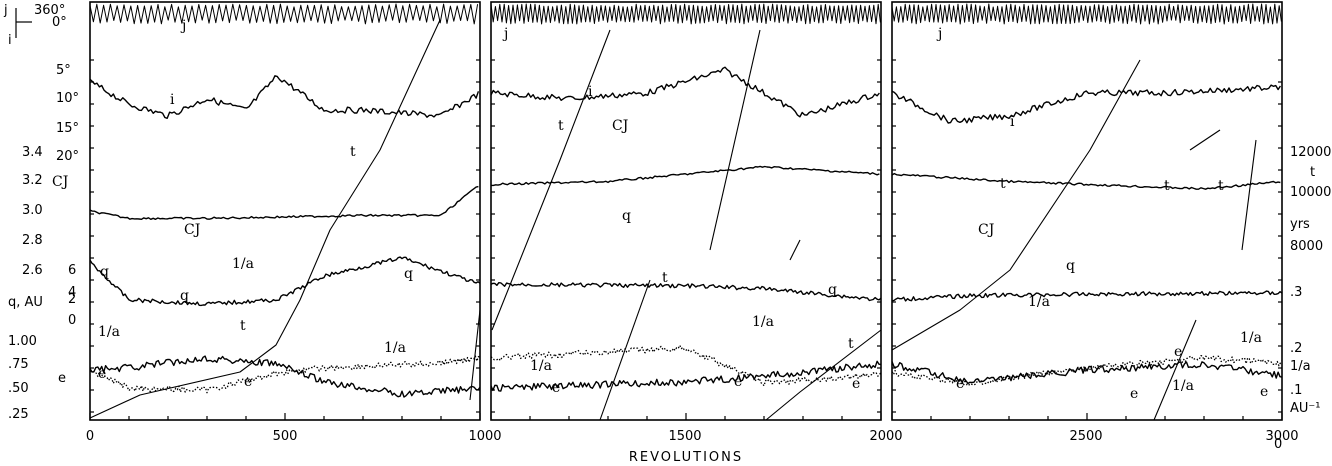  What do you see at coordinates (63, 70) in the screenshot?
I see `i-tick-label: 5°` at bounding box center [63, 70].